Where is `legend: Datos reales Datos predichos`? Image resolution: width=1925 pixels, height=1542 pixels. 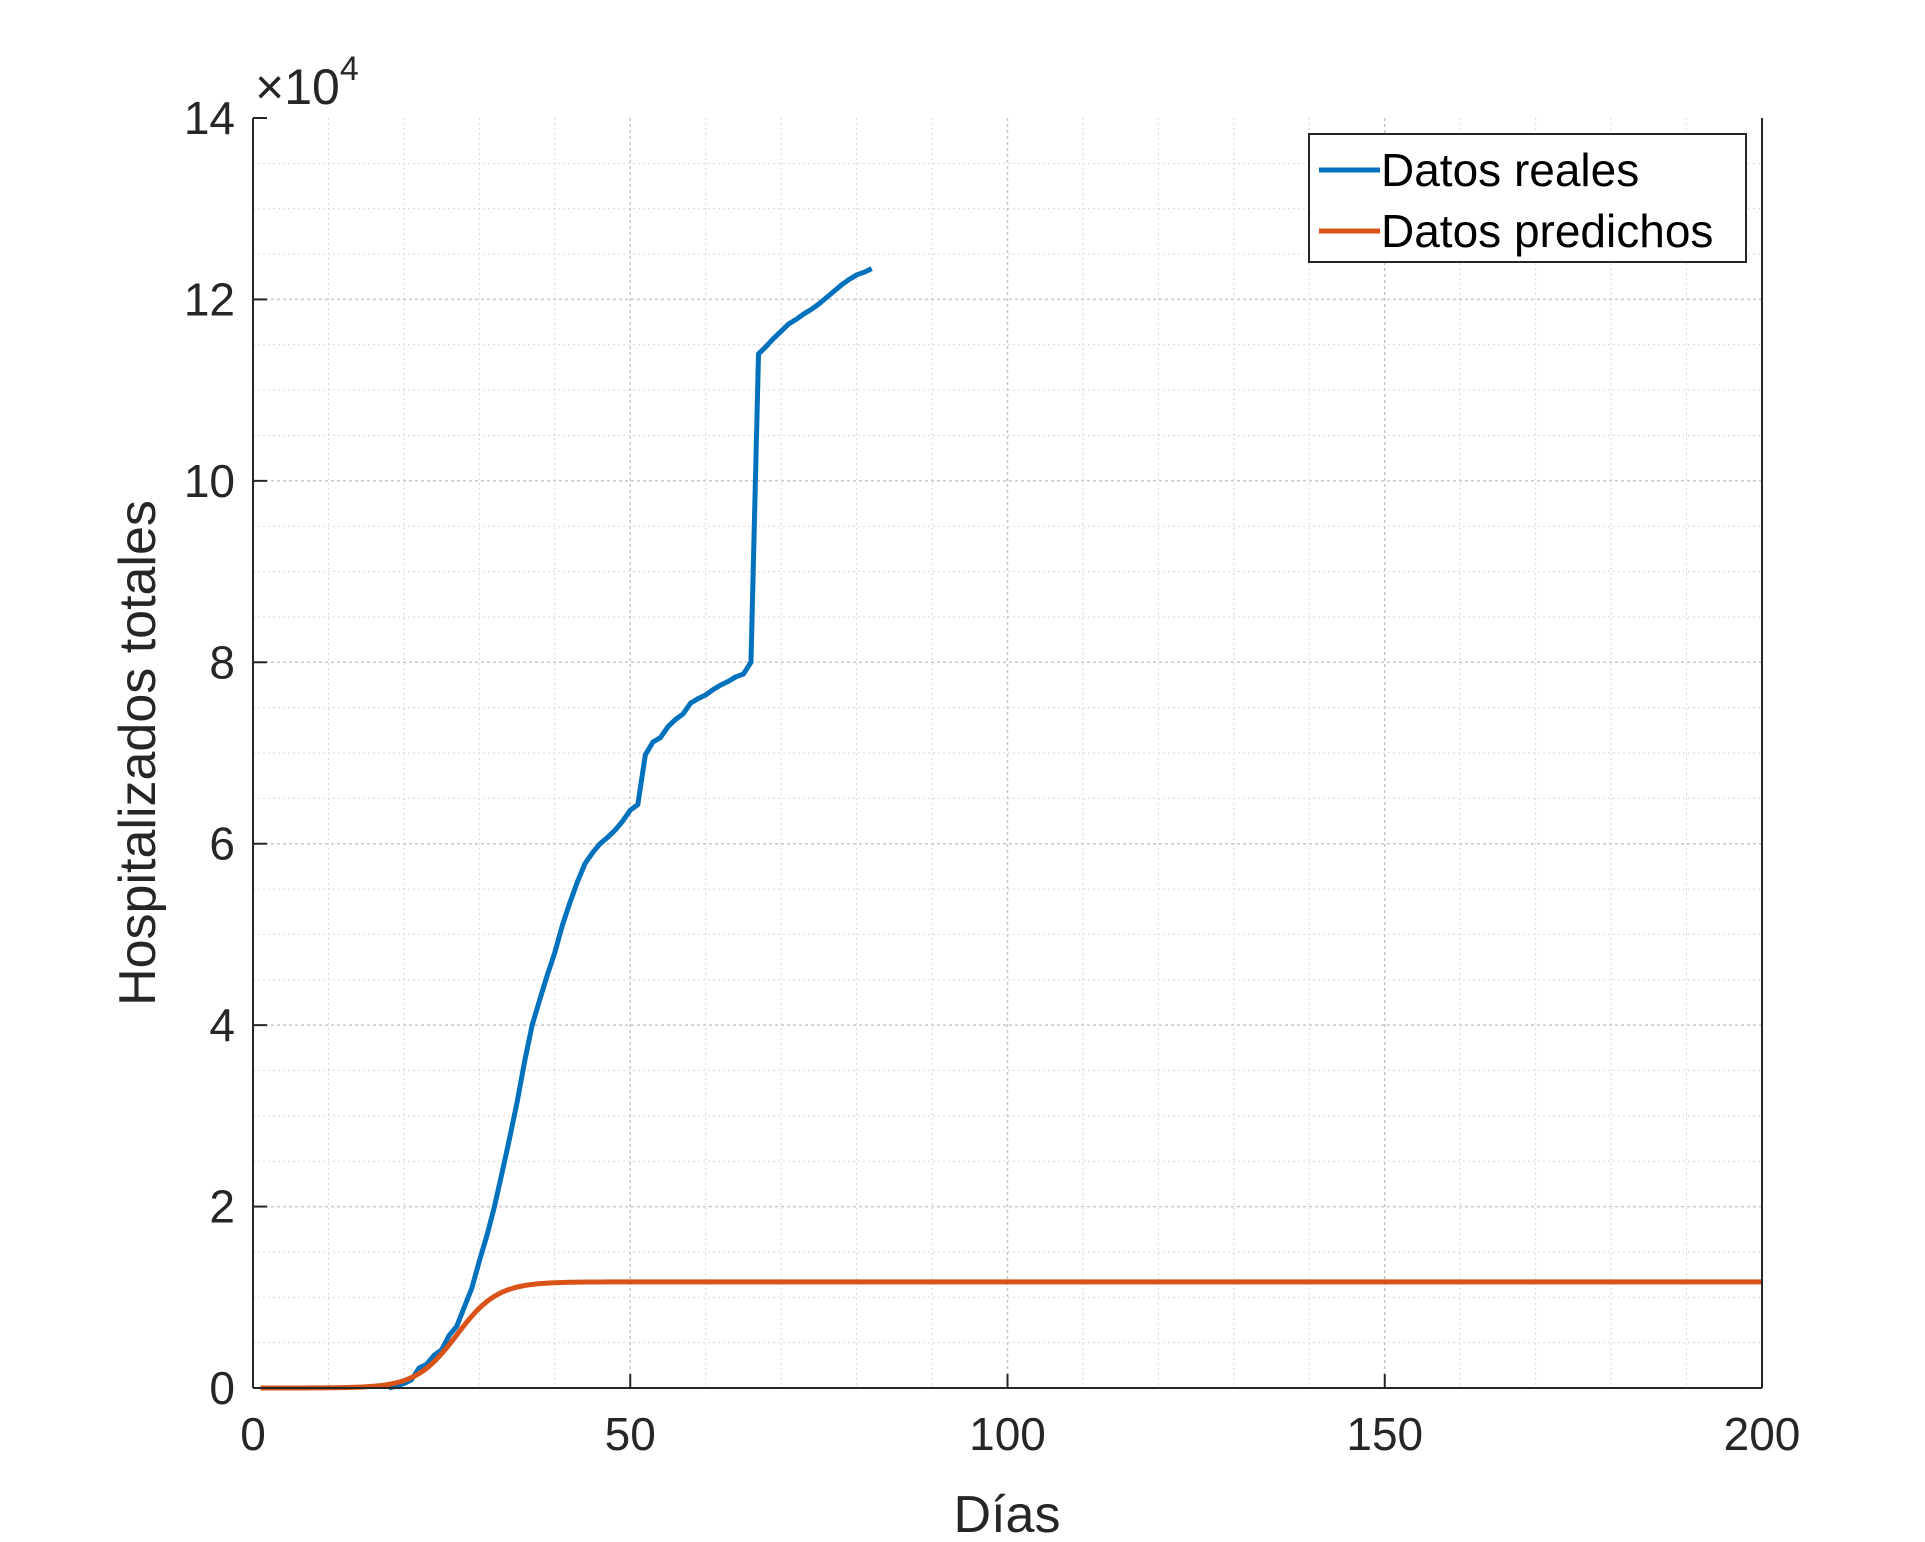
legend: Datos reales Datos predichos is located at coordinates (1527, 198).